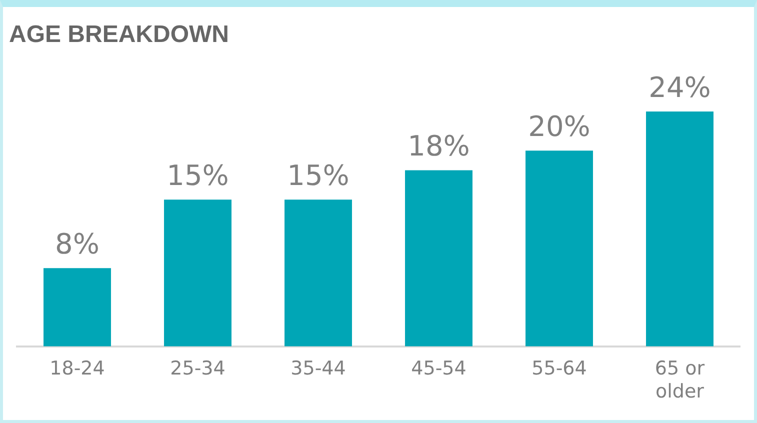  I want to click on x-tick-label: 65 or older, so click(679, 380).